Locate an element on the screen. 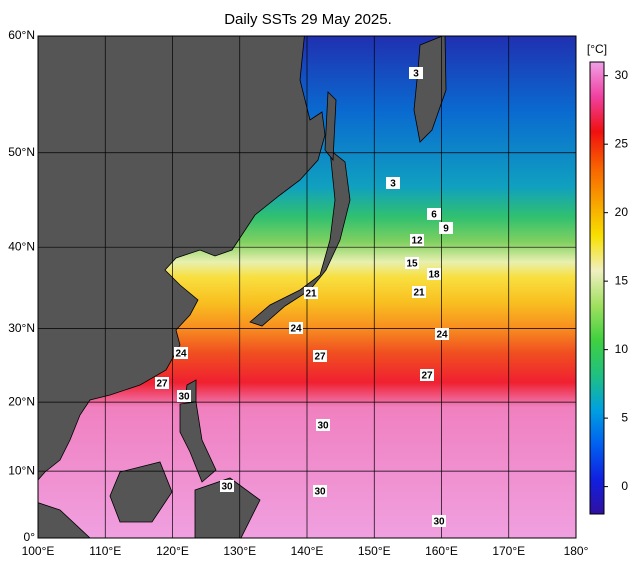  colorbar is located at coordinates (597, 288).